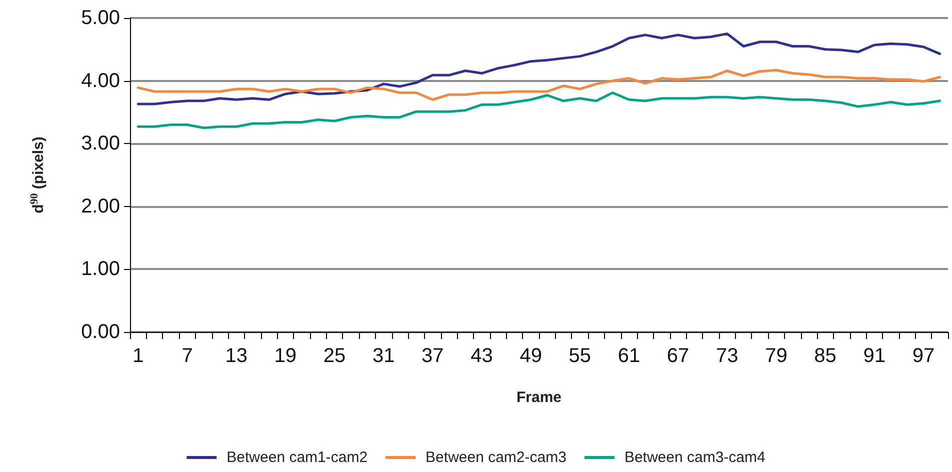 The height and width of the screenshot is (472, 952). I want to click on x-tick-label: 1, so click(138, 356).